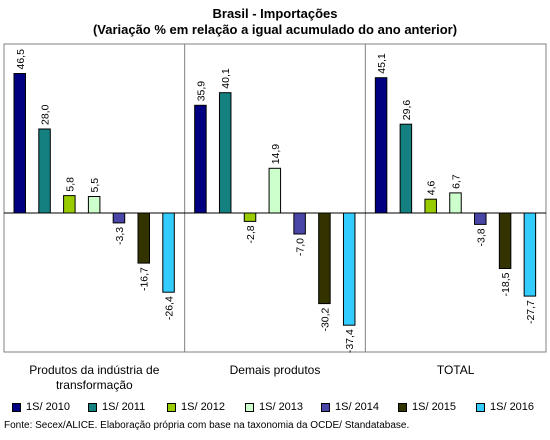 The image size is (550, 440). I want to click on data-label: -3,3, so click(120, 236).